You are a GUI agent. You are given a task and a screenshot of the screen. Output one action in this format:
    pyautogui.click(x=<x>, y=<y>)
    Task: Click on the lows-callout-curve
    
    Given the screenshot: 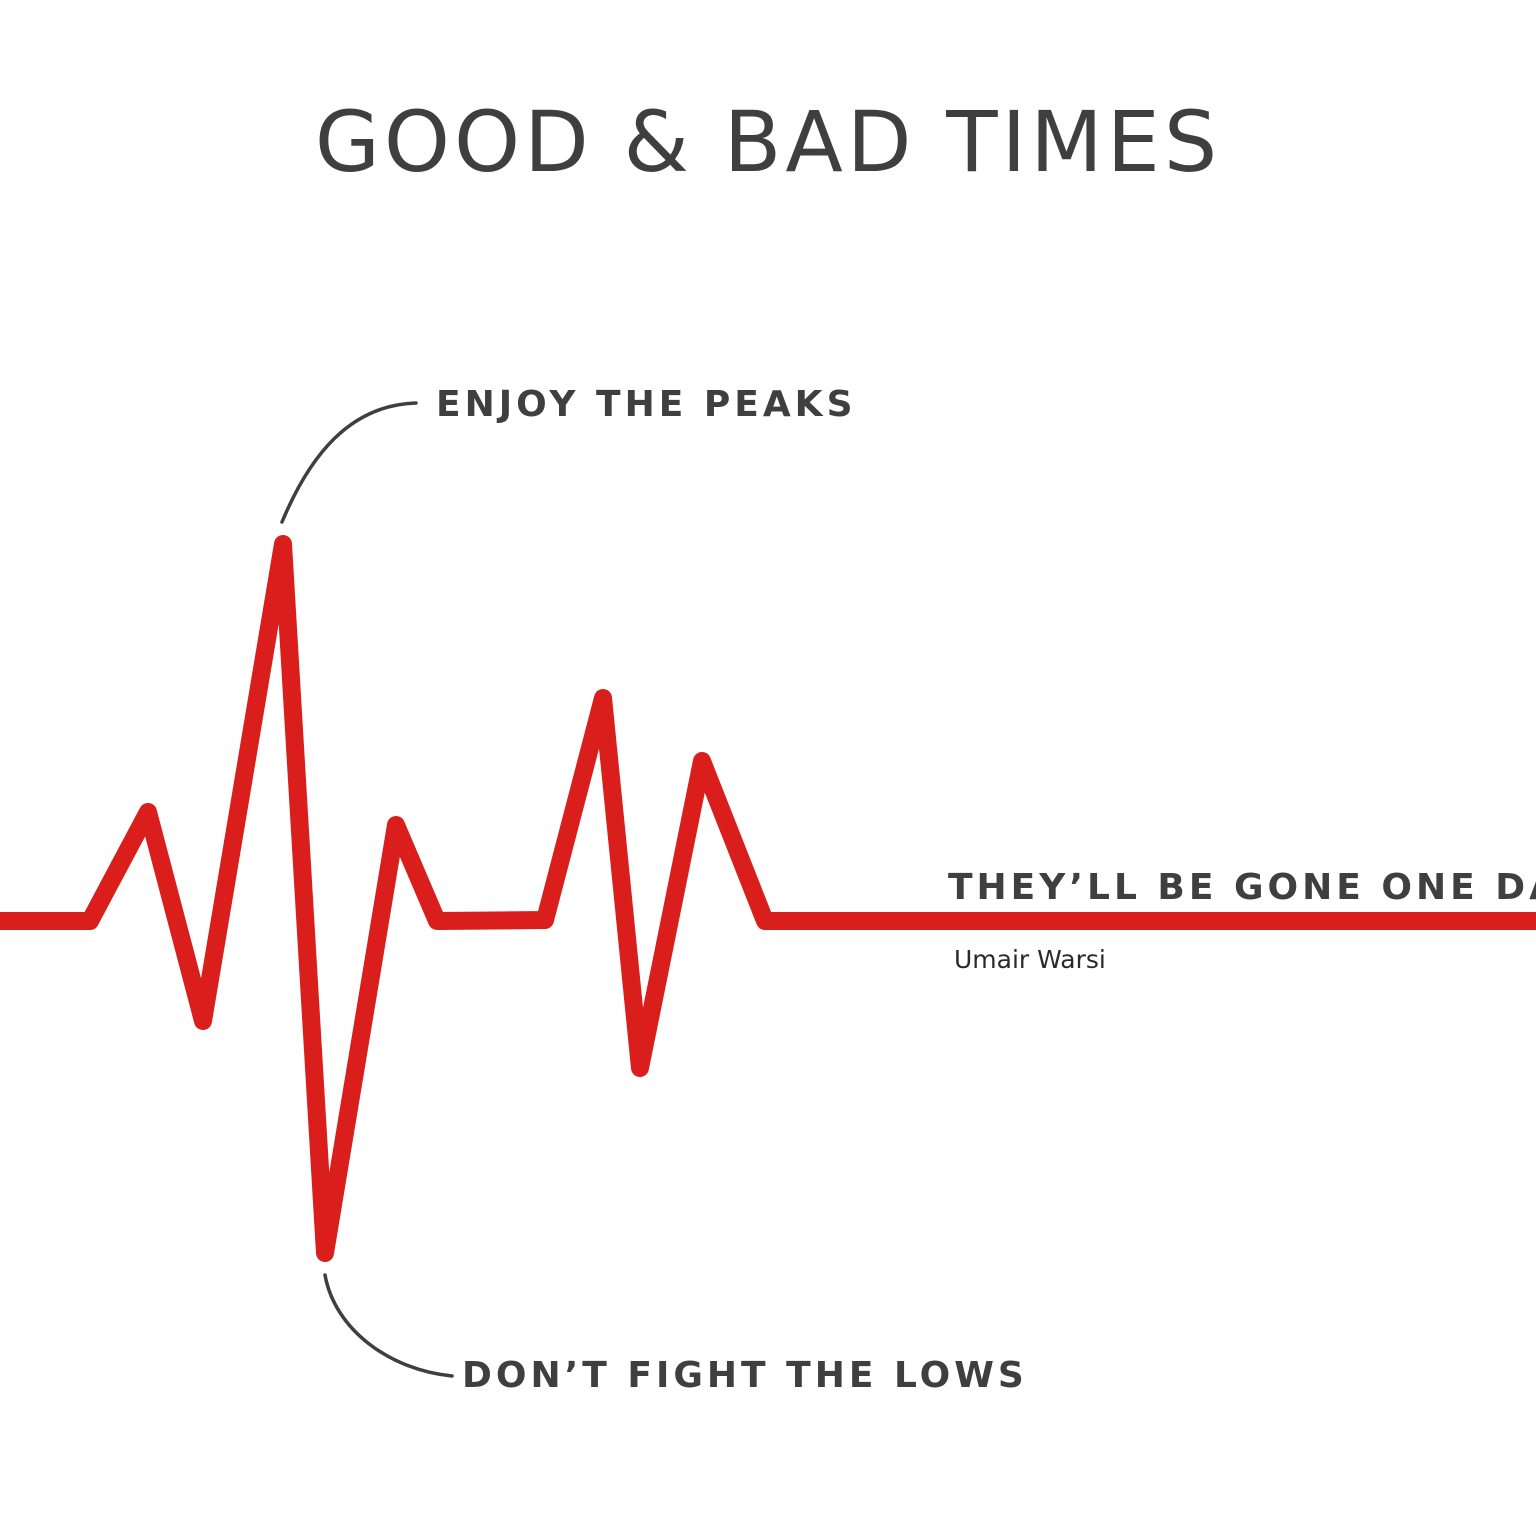 What is the action you would take?
    pyautogui.click(x=388, y=1325)
    